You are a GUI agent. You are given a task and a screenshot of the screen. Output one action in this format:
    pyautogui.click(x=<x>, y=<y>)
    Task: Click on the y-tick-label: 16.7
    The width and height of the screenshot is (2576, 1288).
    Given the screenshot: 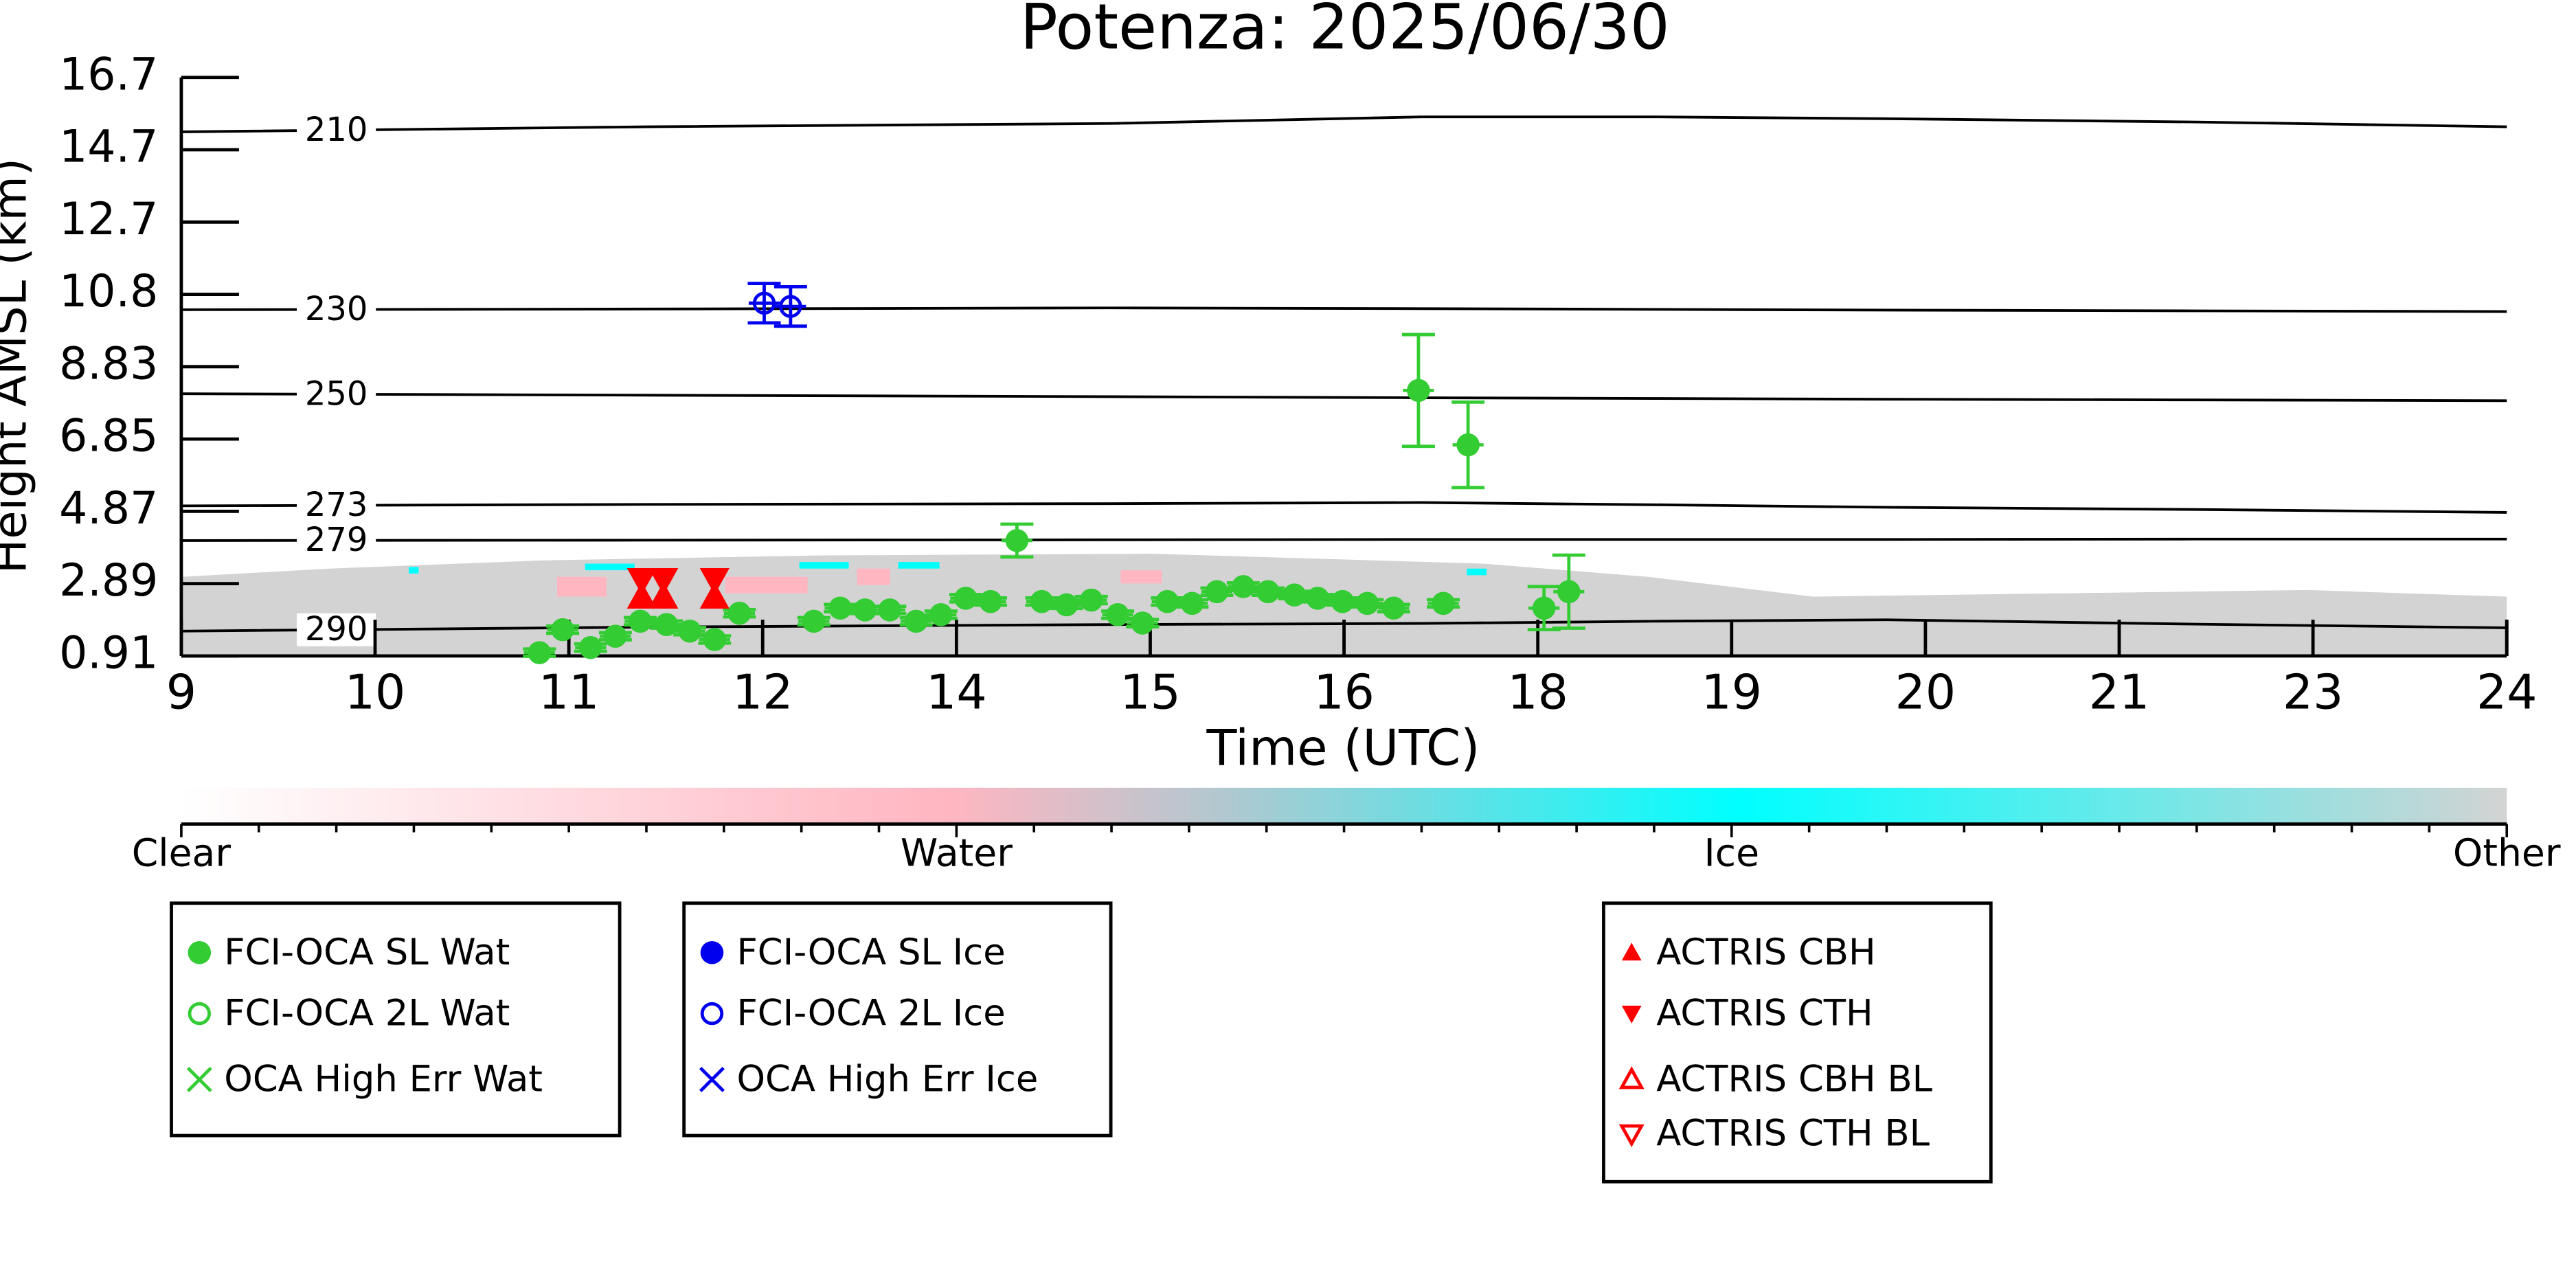 What is the action you would take?
    pyautogui.click(x=108, y=74)
    